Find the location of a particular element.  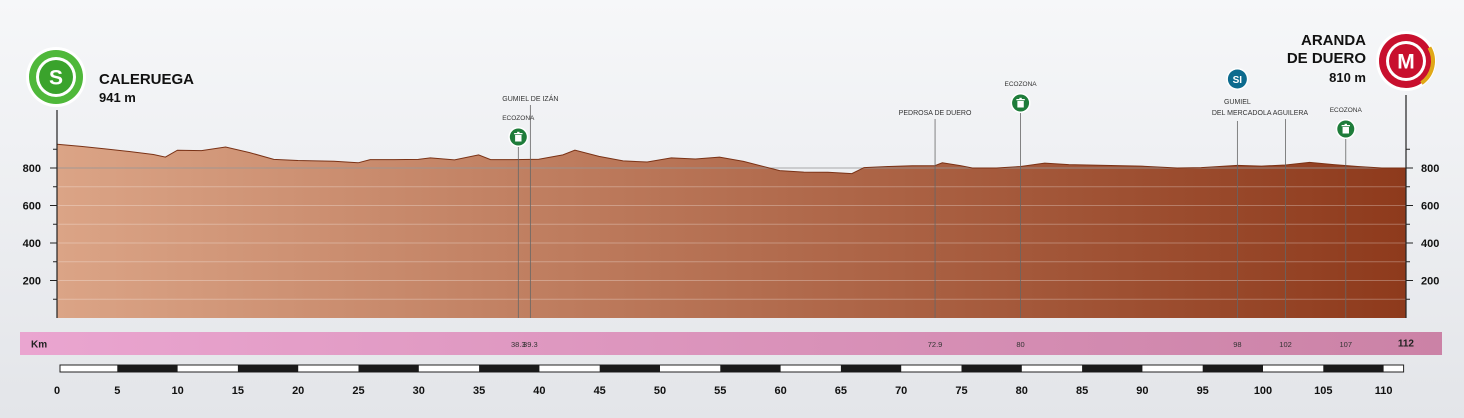

km-tick-label: 35 is located at coordinates (479, 391).